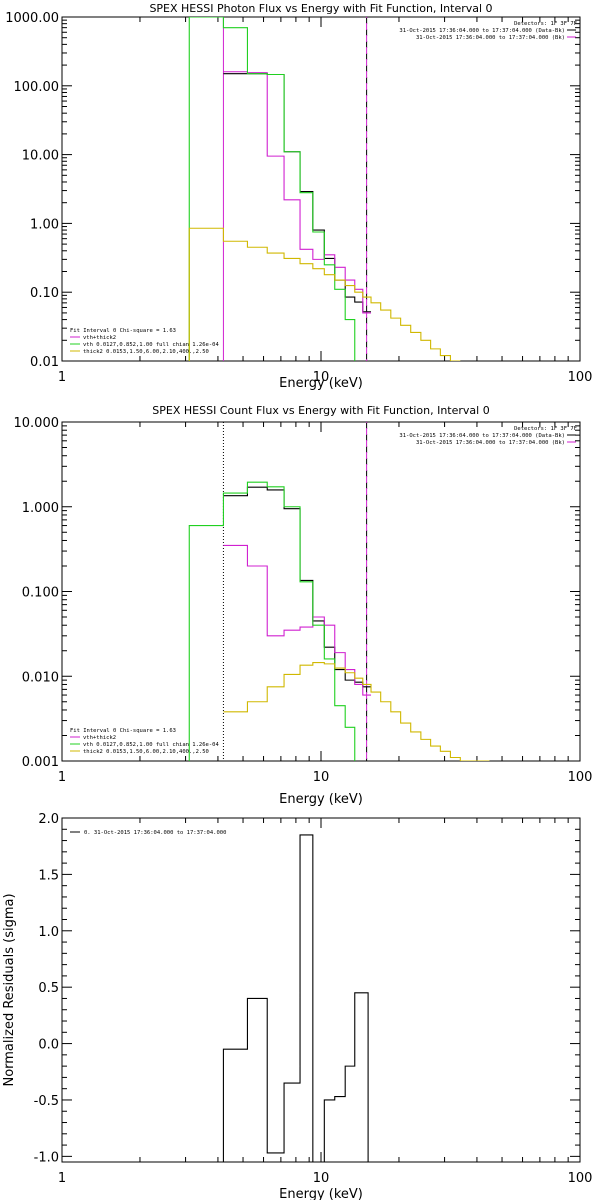  Describe the element at coordinates (48, 1045) in the screenshot. I see `y-tick-label: 0.0` at that location.